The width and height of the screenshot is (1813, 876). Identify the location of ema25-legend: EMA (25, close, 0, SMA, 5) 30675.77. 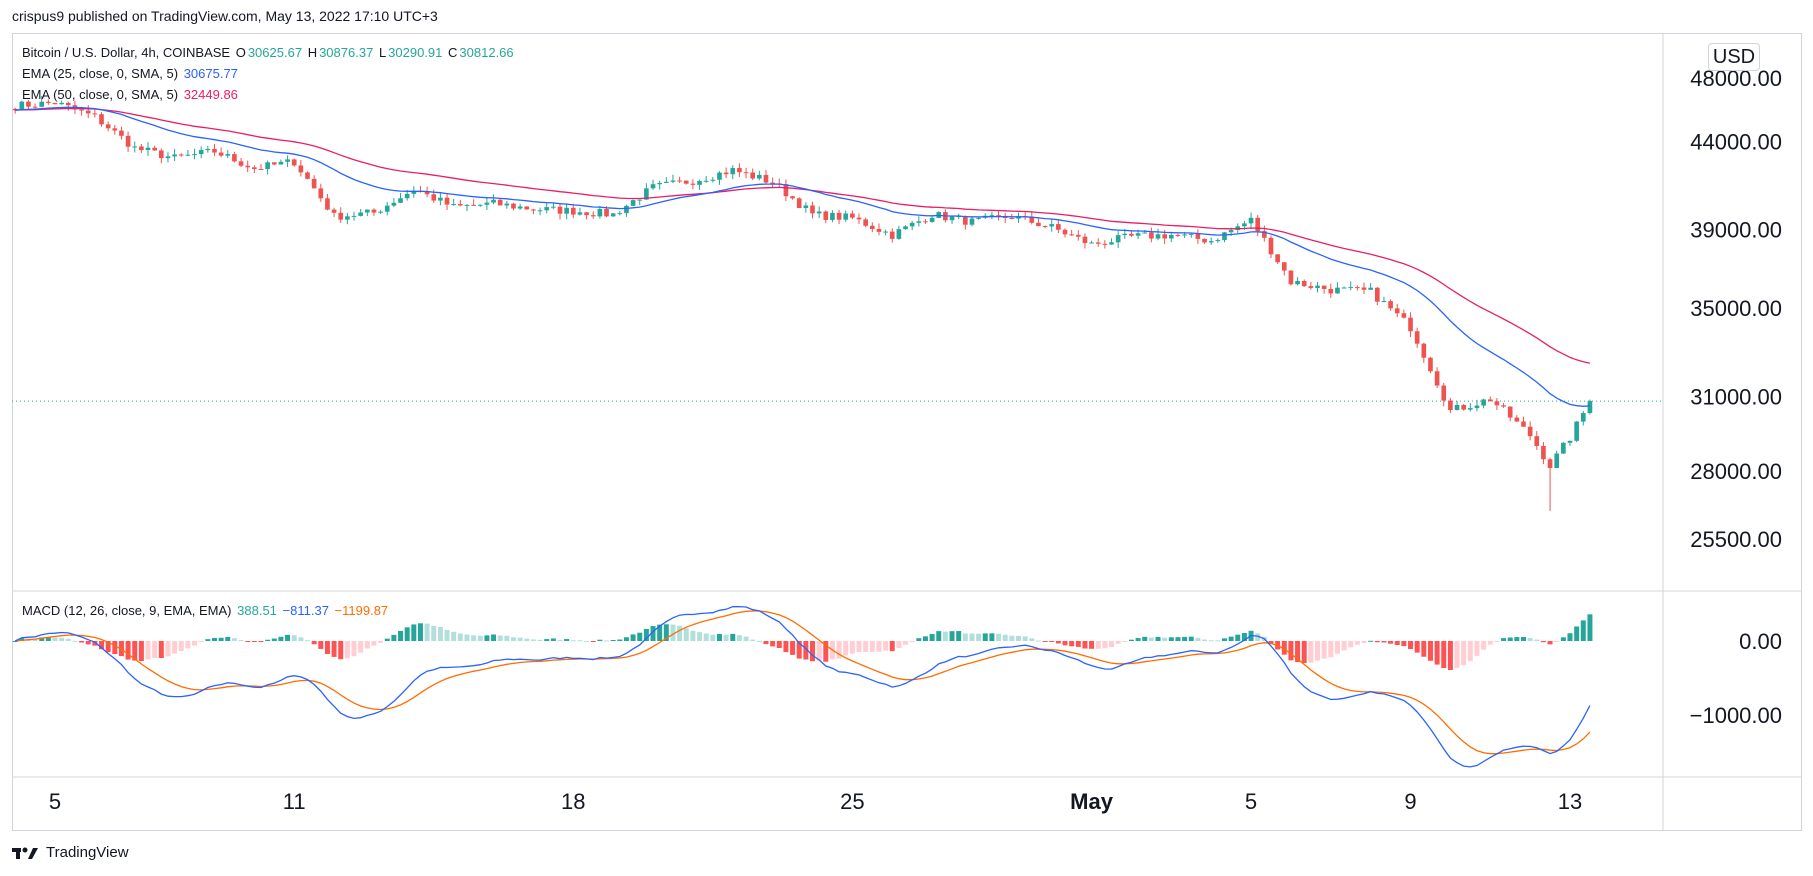
(131, 73).